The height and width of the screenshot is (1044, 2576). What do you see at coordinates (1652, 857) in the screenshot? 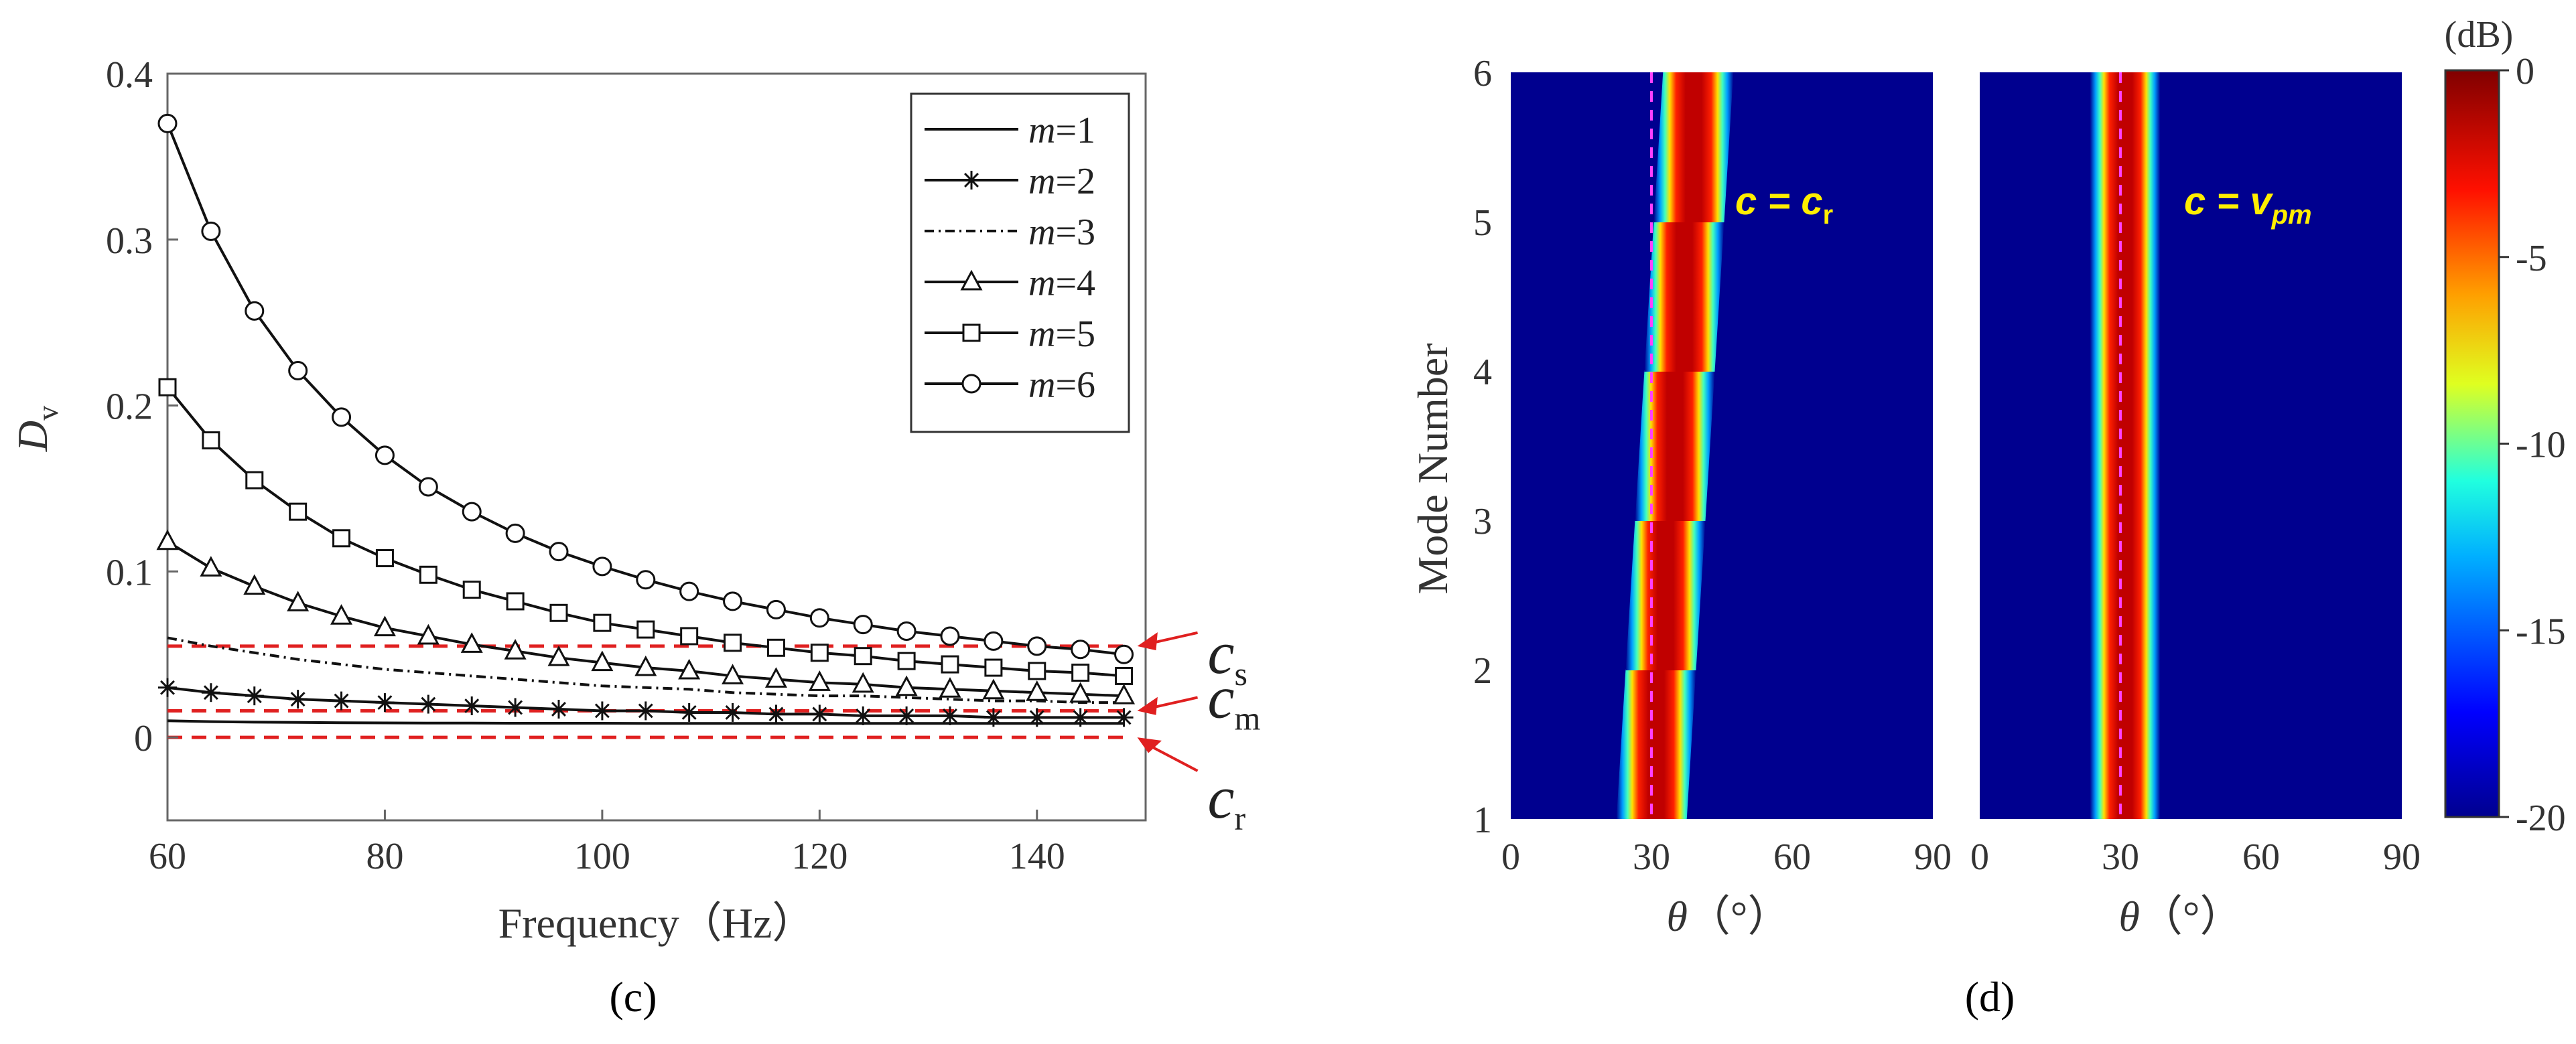
I see `x-tick-label: 30` at bounding box center [1652, 857].